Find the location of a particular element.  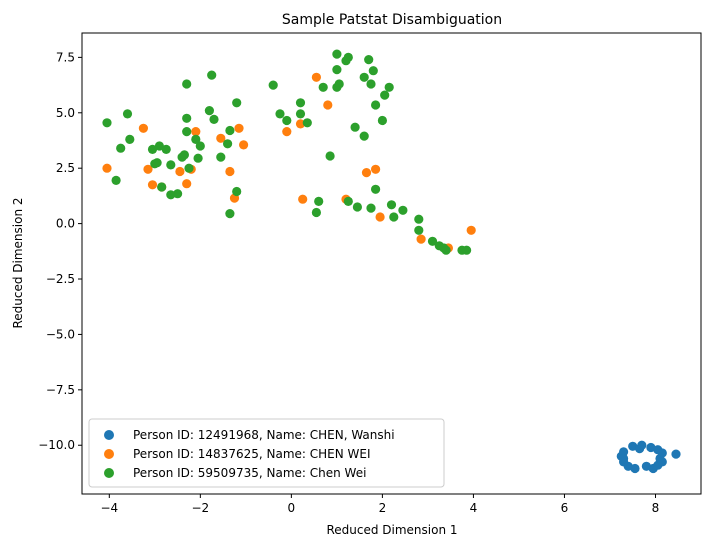

legend-box is located at coordinates (266, 453).